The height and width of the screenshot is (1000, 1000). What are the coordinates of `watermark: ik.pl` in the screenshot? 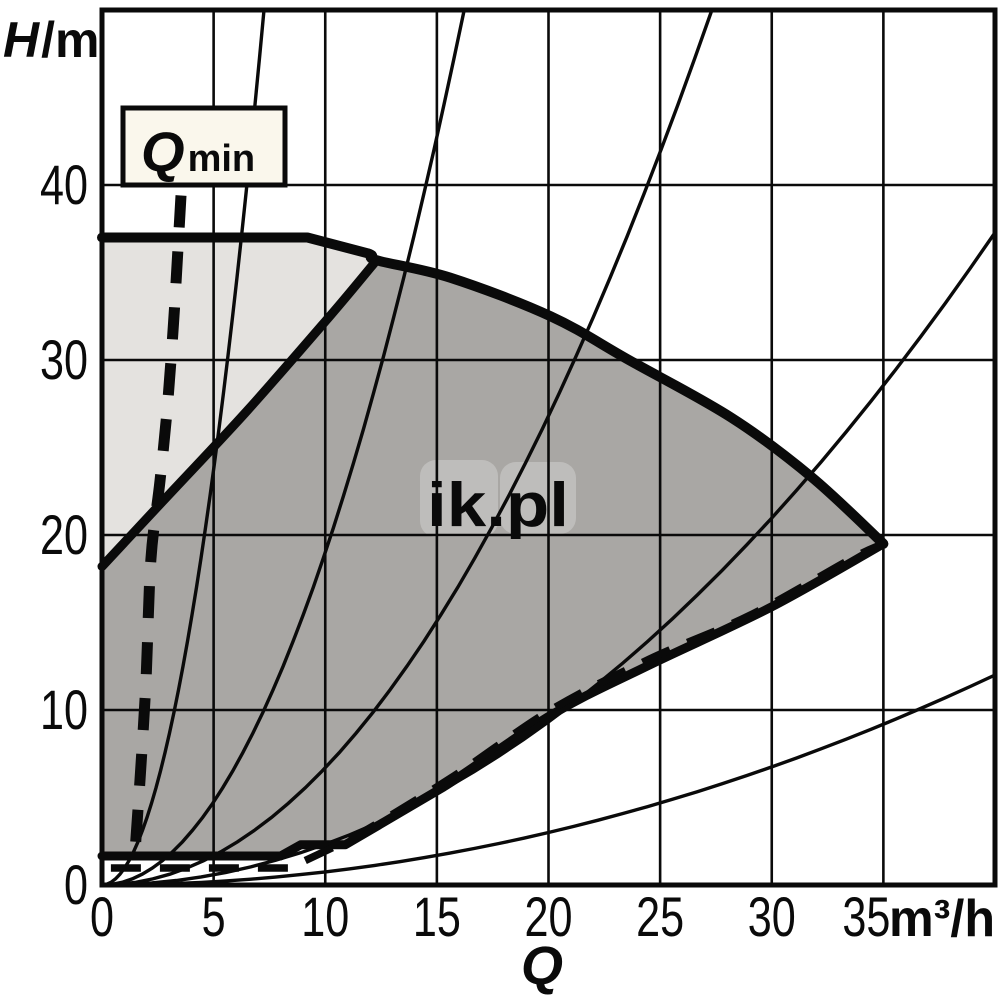 It's located at (498, 500).